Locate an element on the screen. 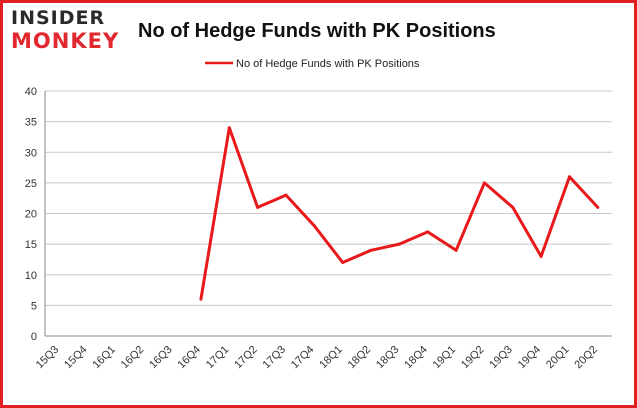 The height and width of the screenshot is (408, 637). y-tick-label: 5 is located at coordinates (34, 306).